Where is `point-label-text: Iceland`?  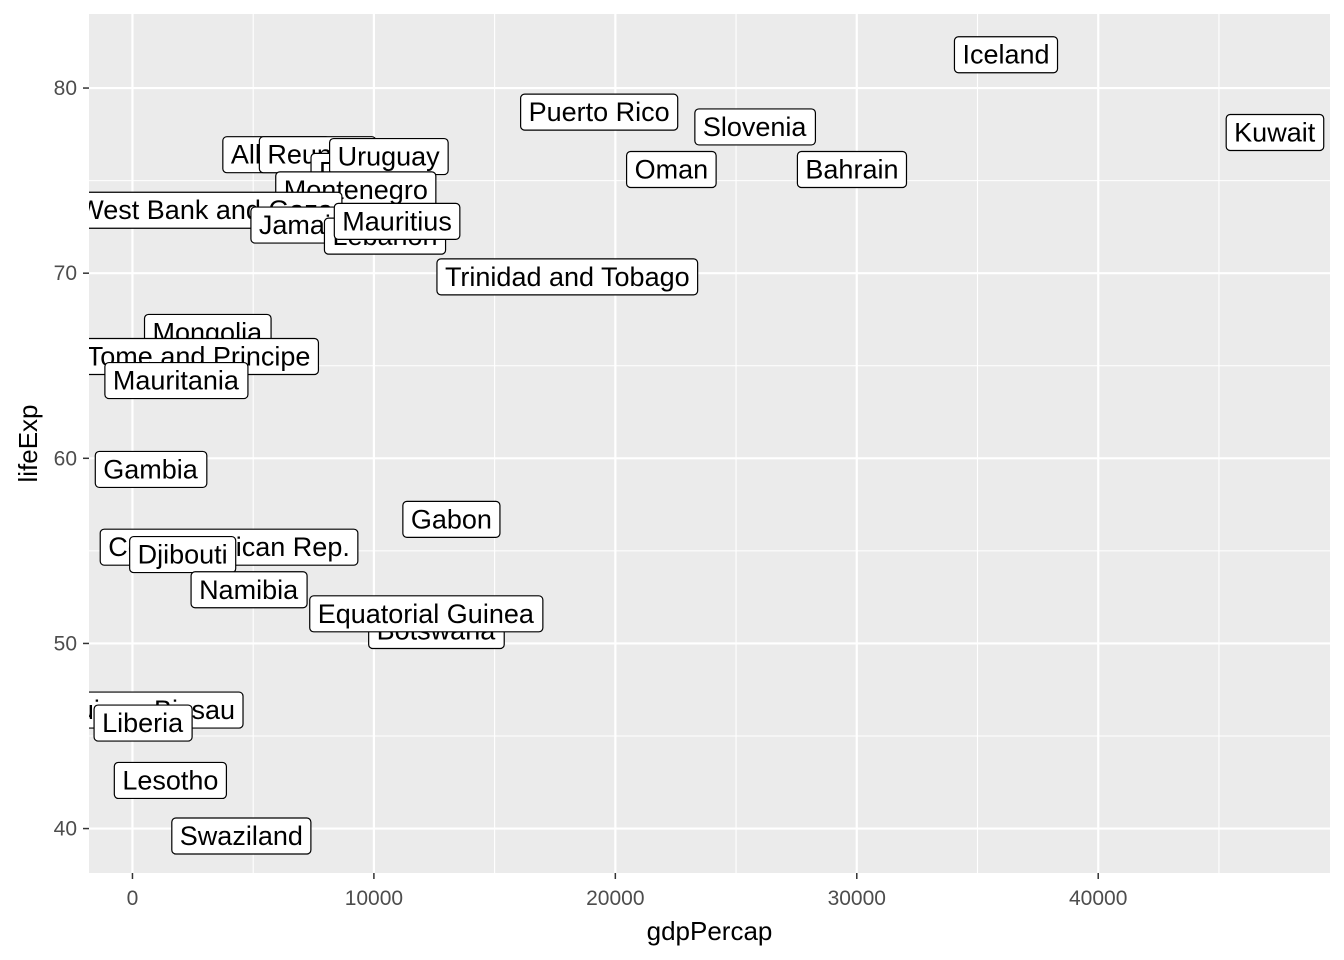
point-label-text: Iceland is located at coordinates (1005, 55).